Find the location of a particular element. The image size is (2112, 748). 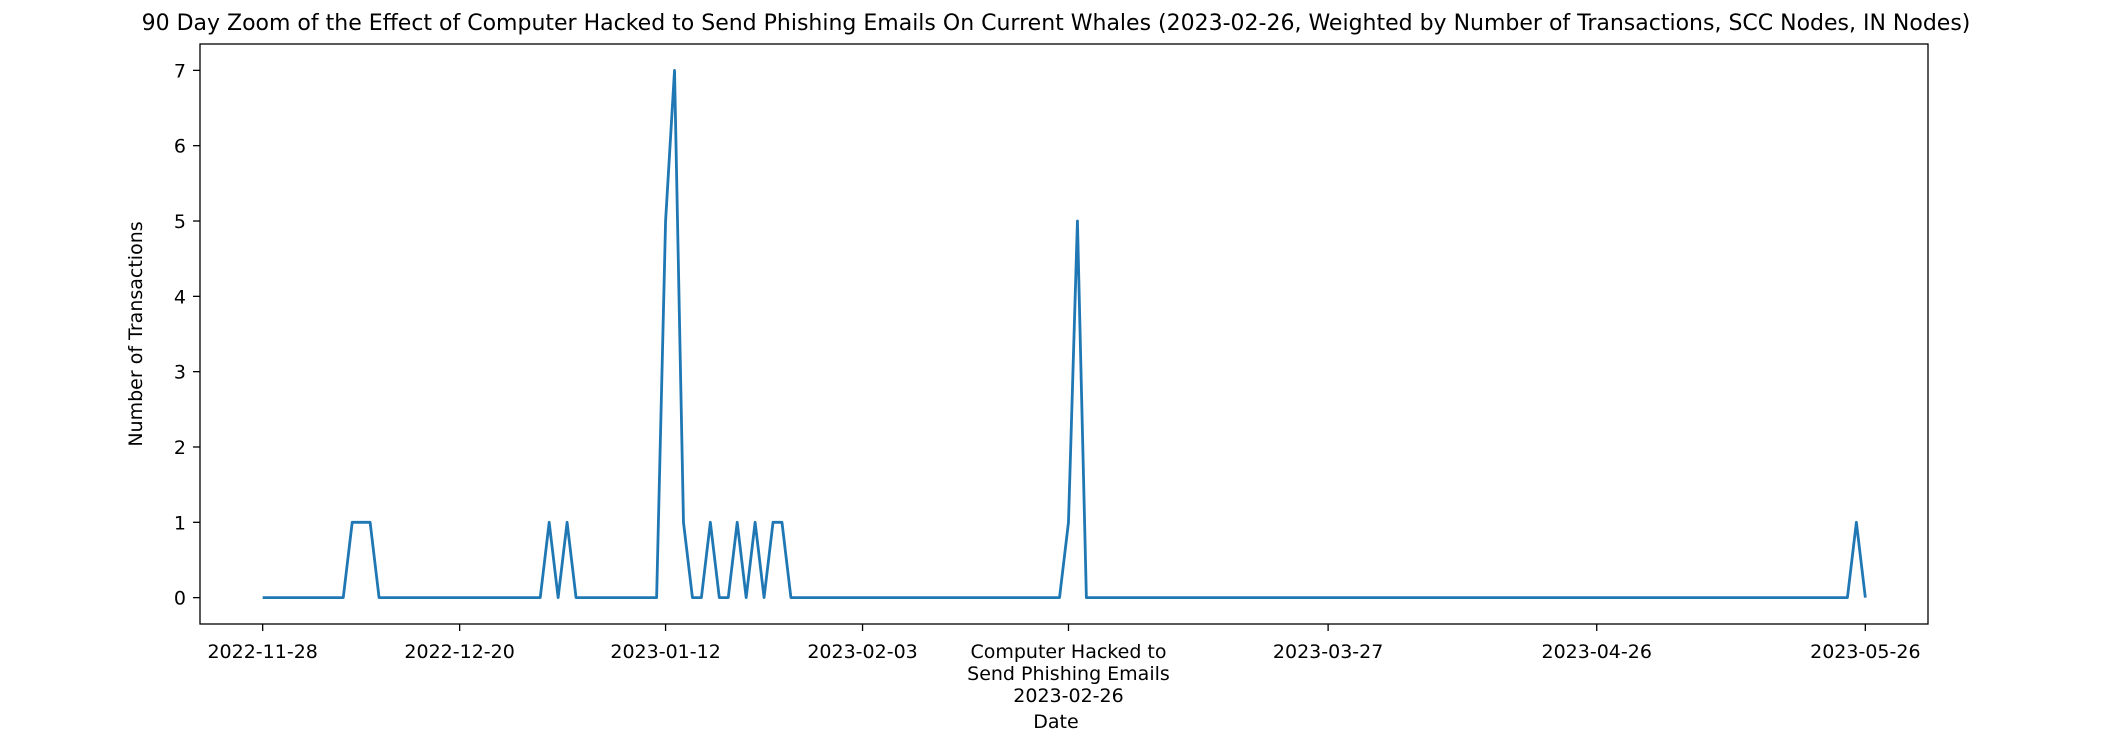

y-tick-label: 6 is located at coordinates (180, 147).